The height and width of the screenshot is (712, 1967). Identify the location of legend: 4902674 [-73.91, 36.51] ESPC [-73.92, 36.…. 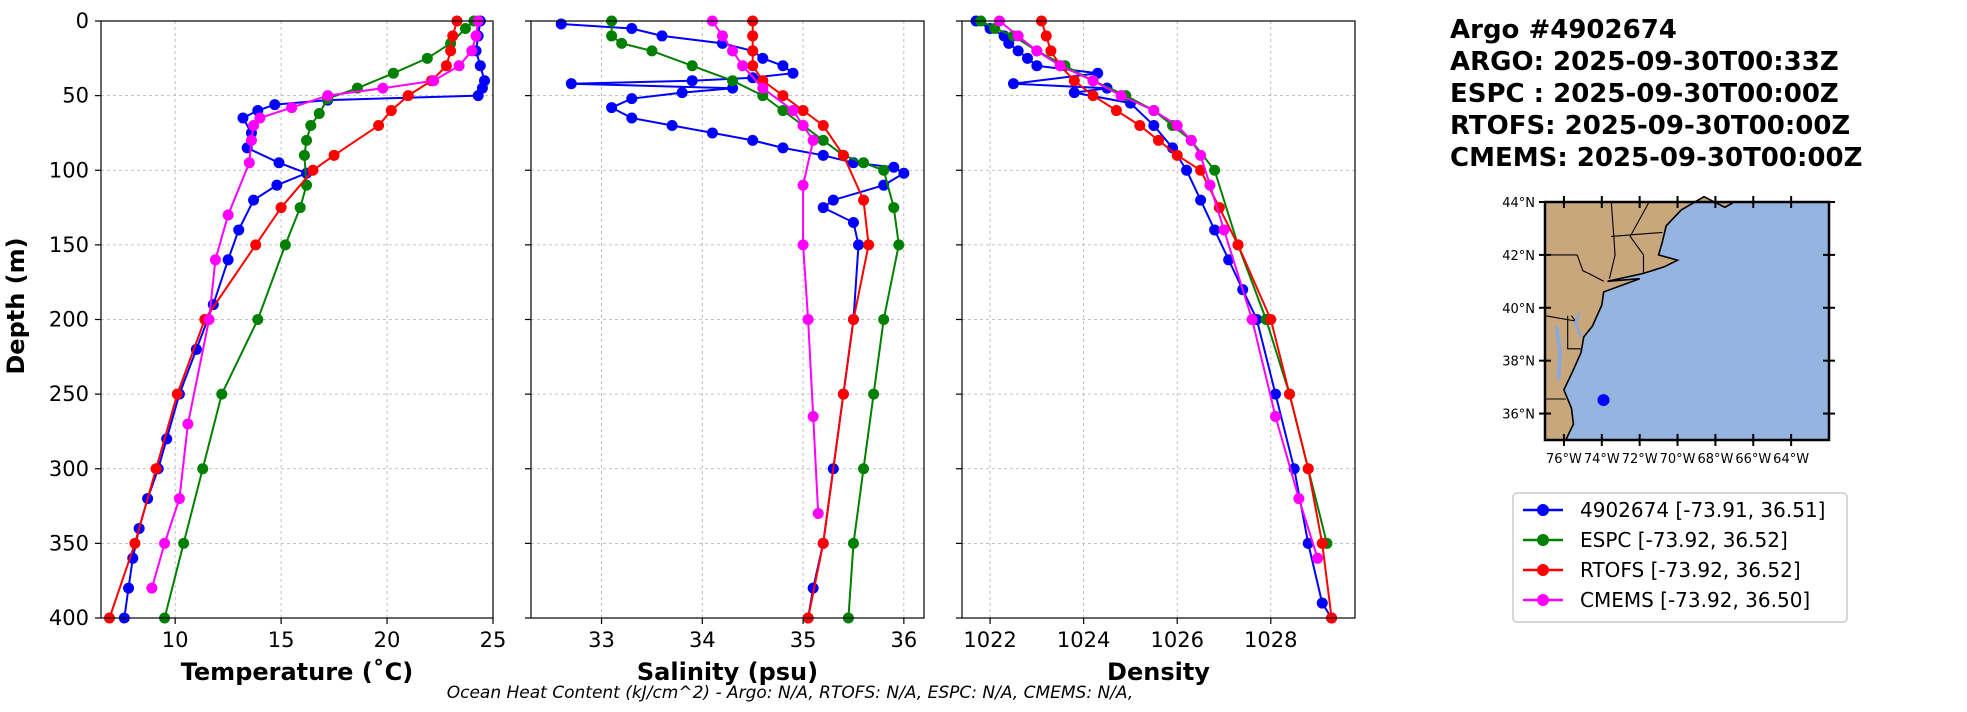
(1680, 557).